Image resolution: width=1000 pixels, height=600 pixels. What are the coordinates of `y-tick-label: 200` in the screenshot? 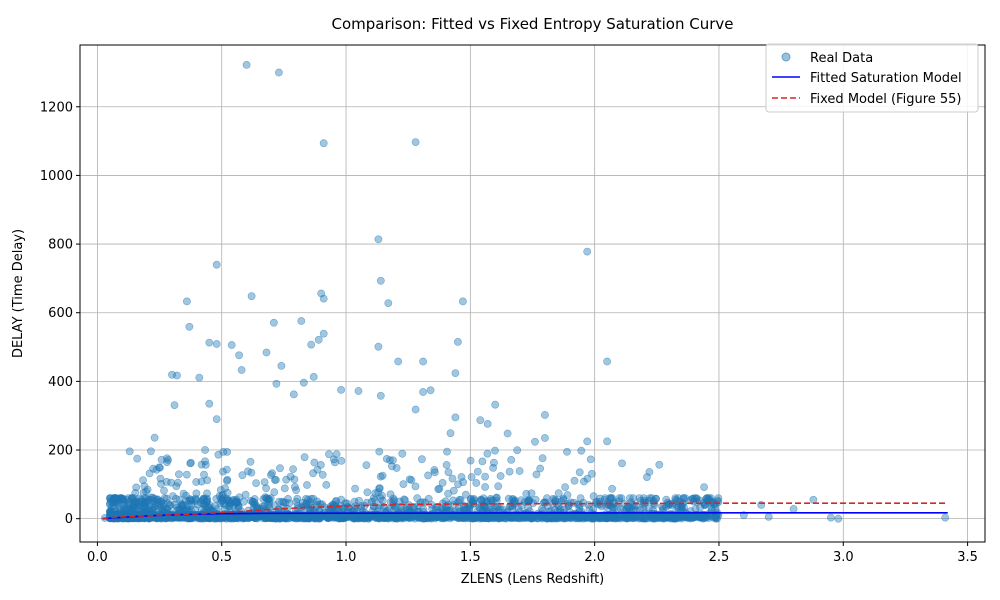 It's located at (60, 451).